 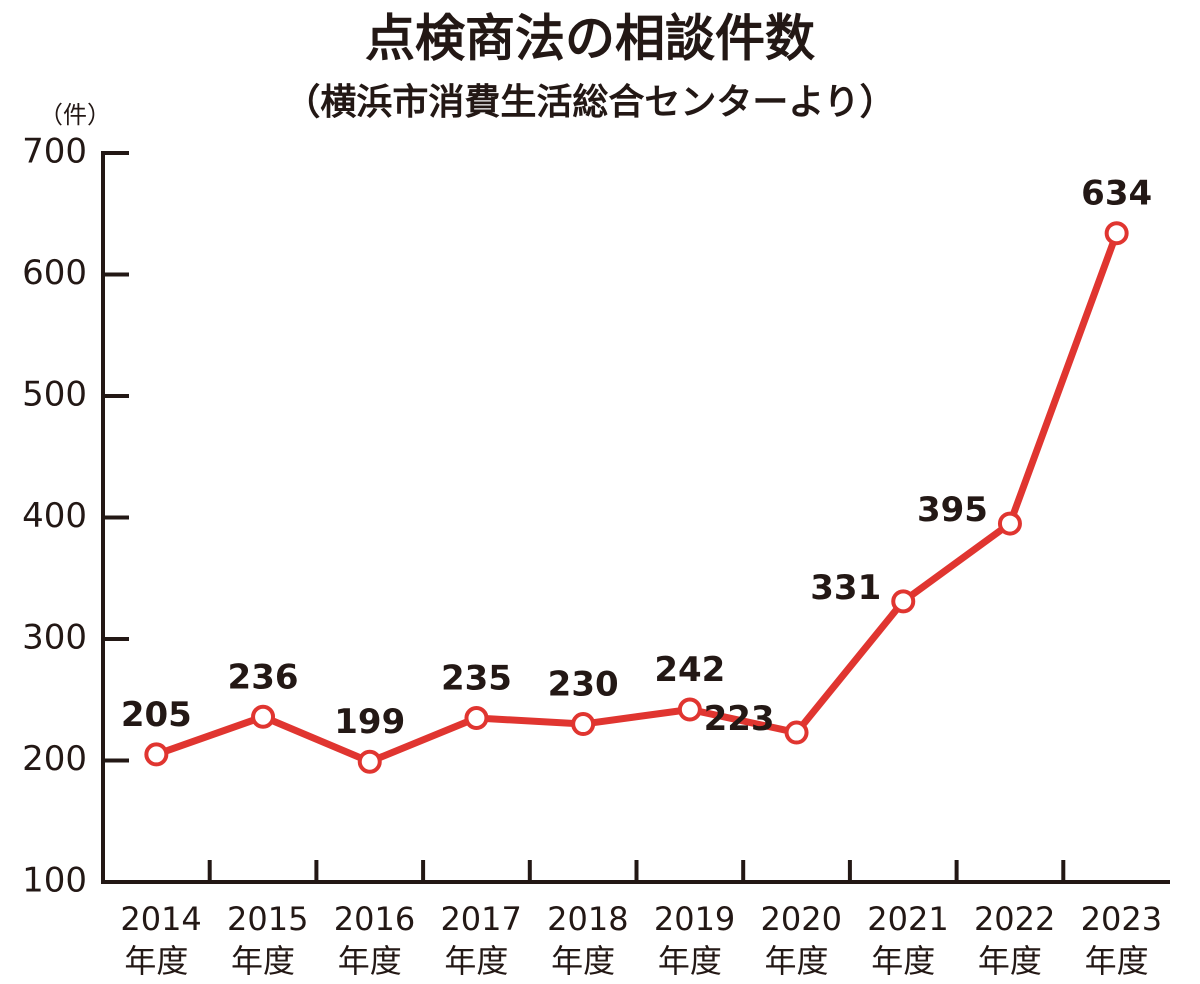 What do you see at coordinates (481, 940) in the screenshot?
I see `x-tick-label: 2017年度` at bounding box center [481, 940].